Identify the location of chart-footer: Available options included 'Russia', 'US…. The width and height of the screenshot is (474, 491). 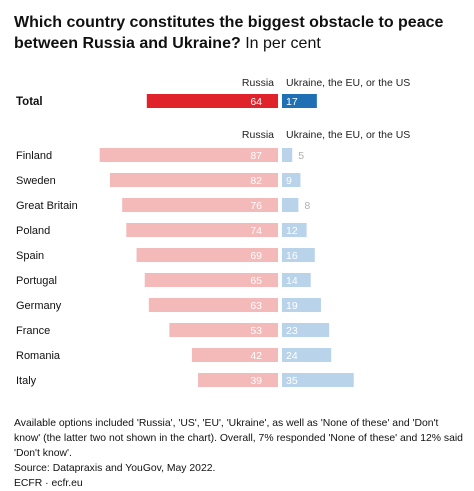
(240, 453).